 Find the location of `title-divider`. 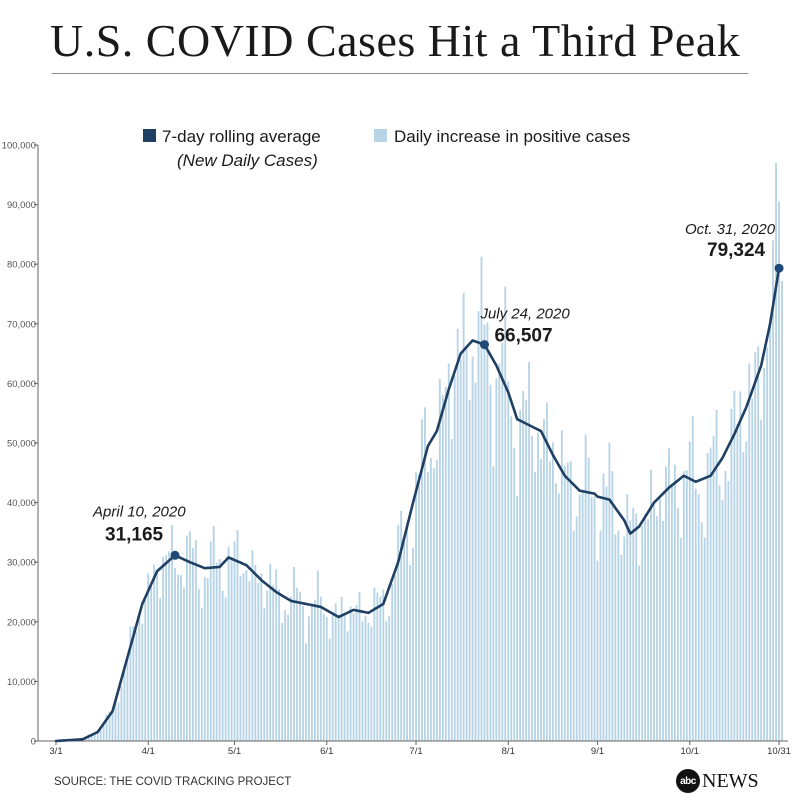

title-divider is located at coordinates (400, 73).